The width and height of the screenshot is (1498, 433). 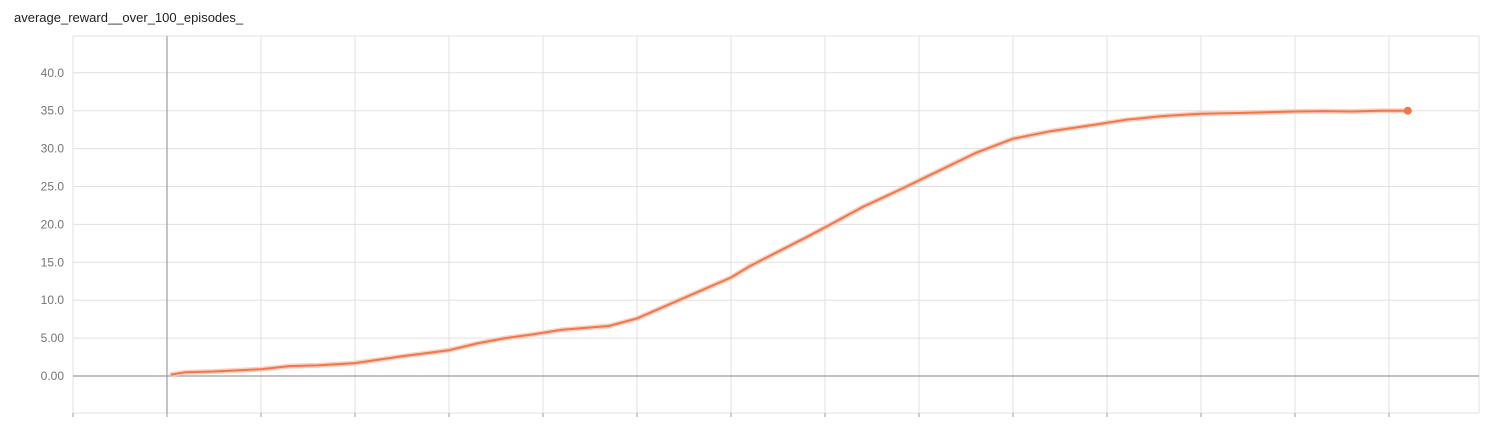 I want to click on y-tick-labels: 0.00 5.00 10.0 15.0 20.0 25.0 30.0 35.0 40.0, so click(x=53, y=224).